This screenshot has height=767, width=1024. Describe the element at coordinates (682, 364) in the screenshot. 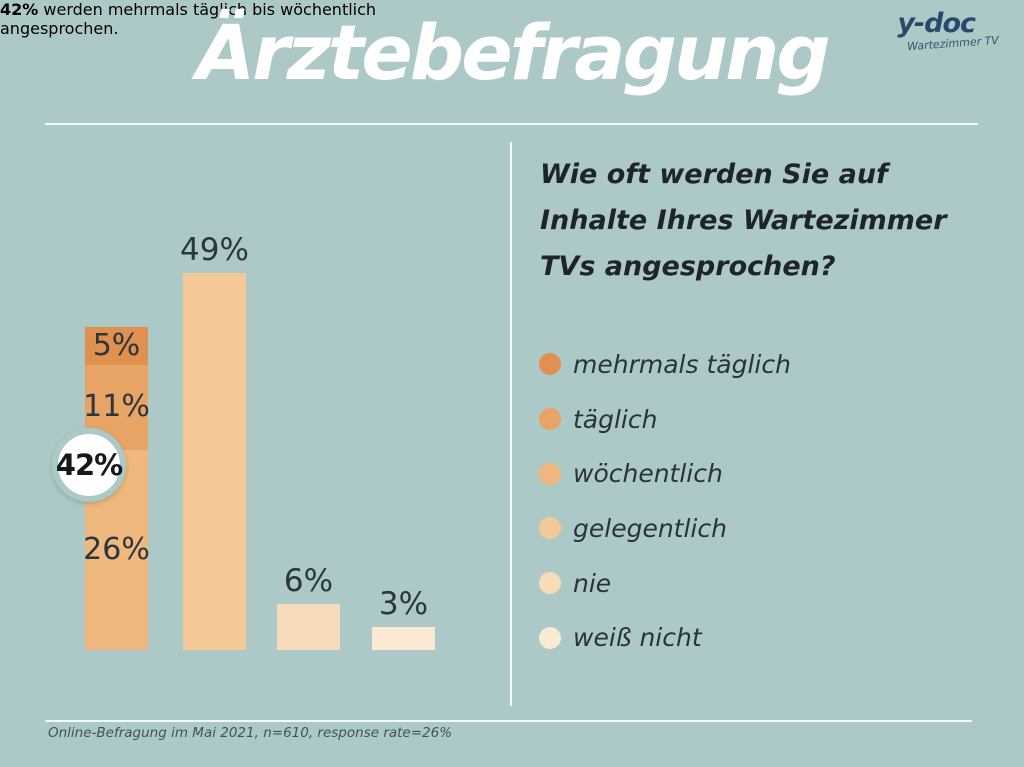

I see `legend-label: mehrmals täglich` at that location.